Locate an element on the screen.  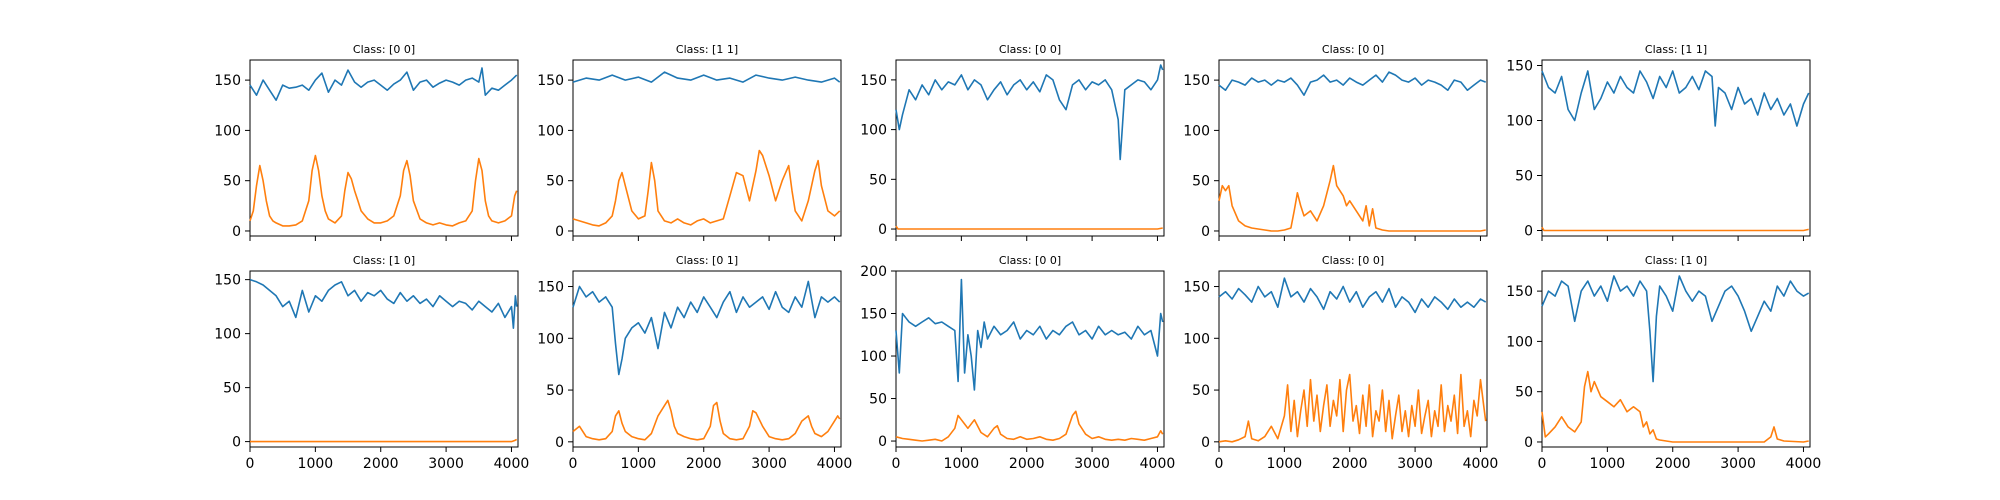
subplot-5: Class: [1 1] 0 50 100 150 is located at coordinates (1658, 142).